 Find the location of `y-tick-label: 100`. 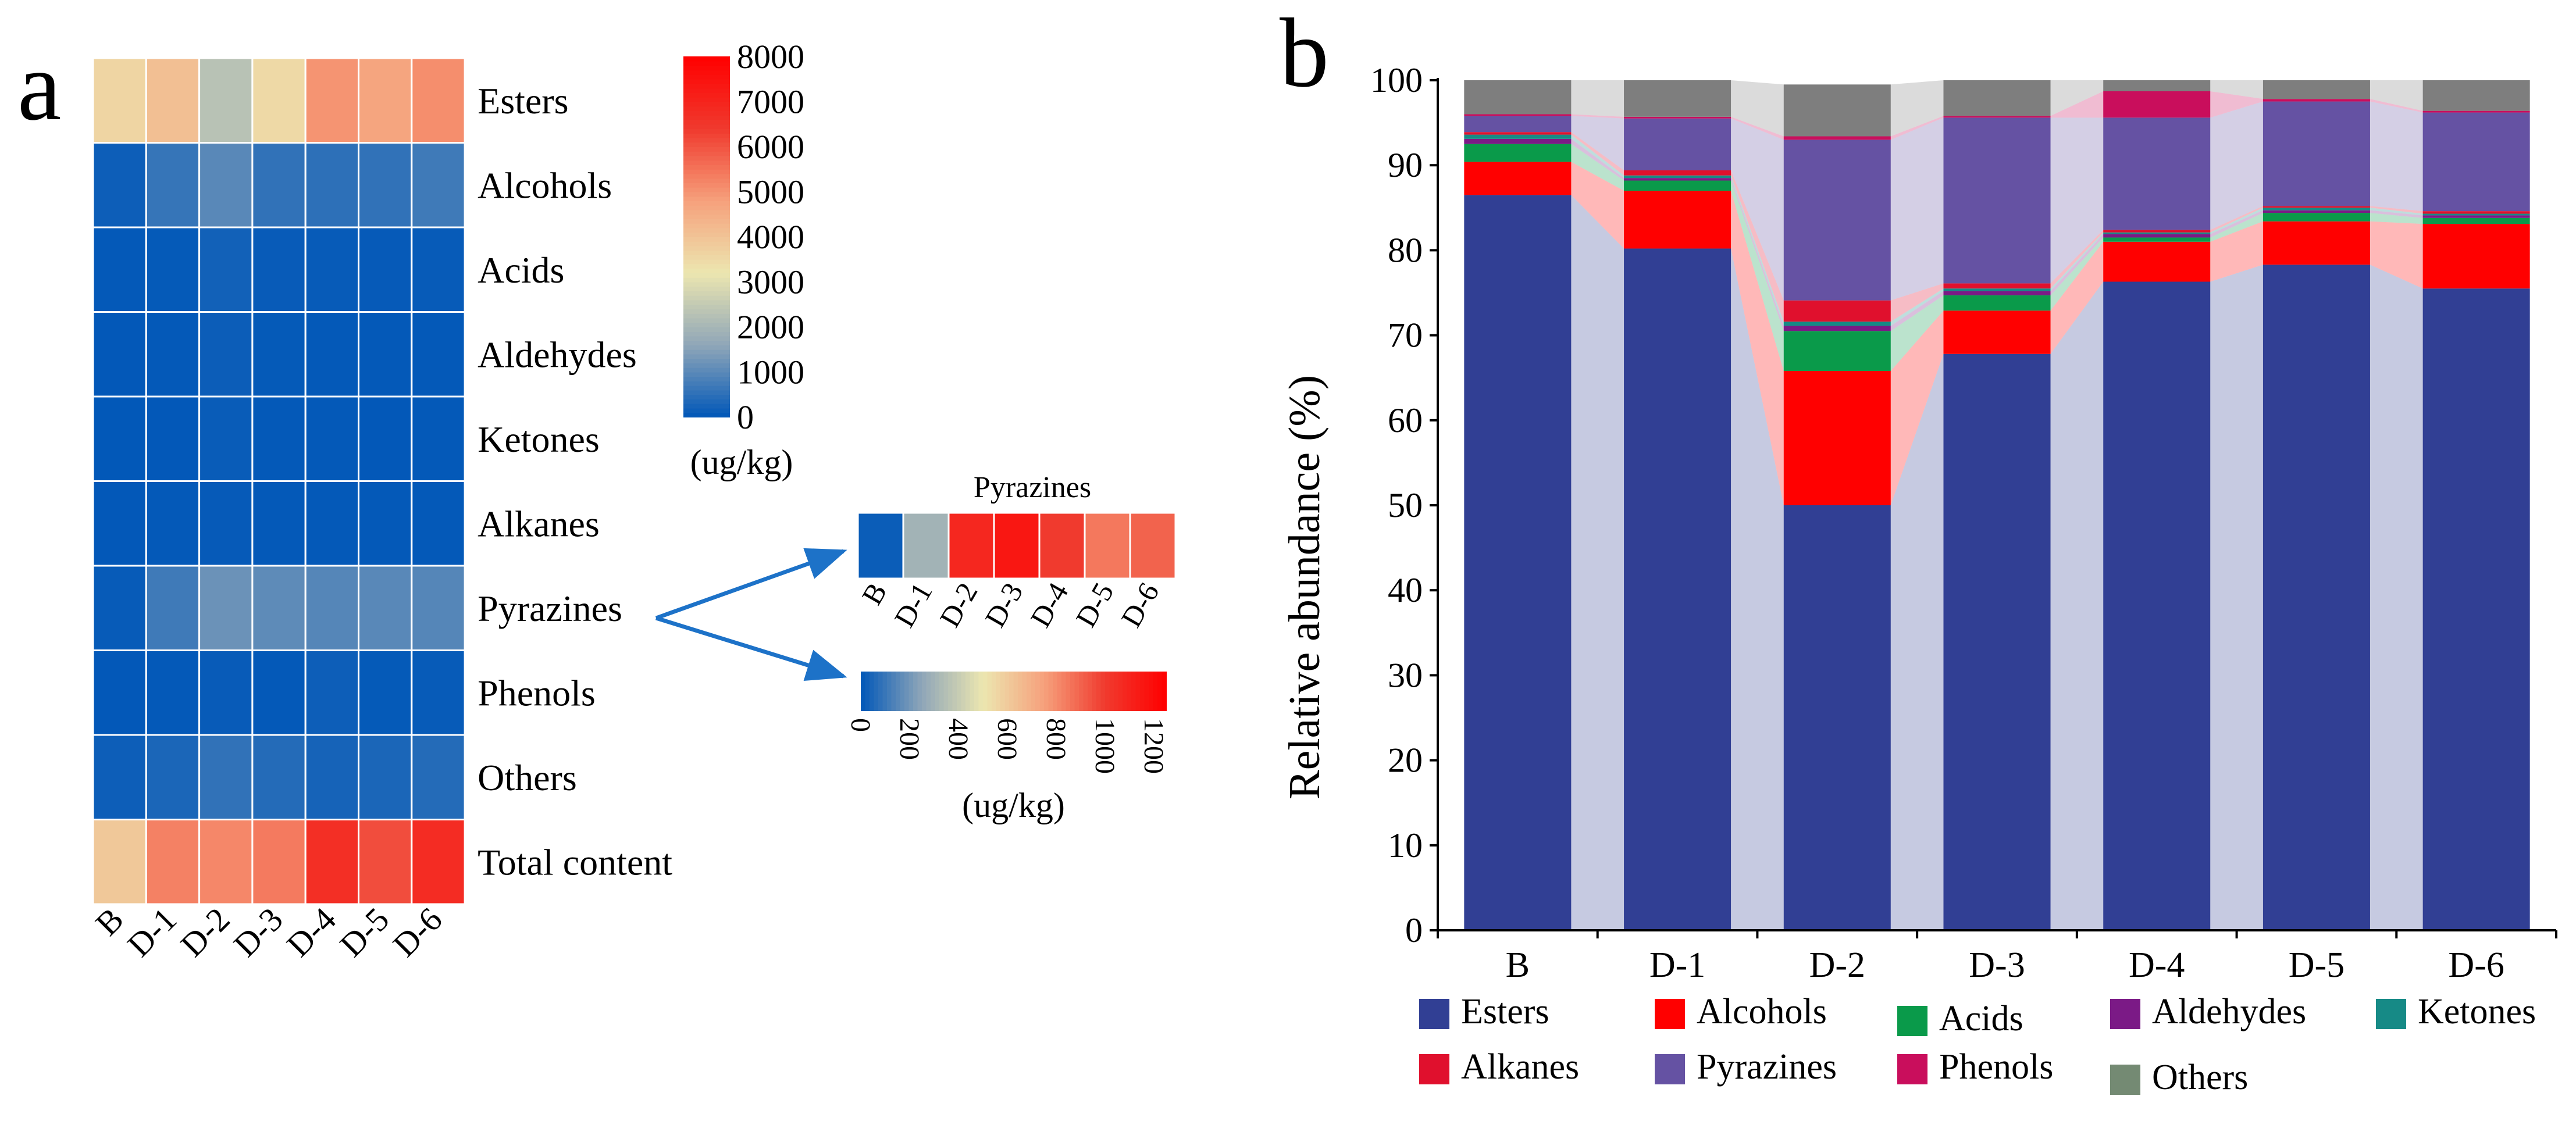

y-tick-label: 100 is located at coordinates (1396, 80).